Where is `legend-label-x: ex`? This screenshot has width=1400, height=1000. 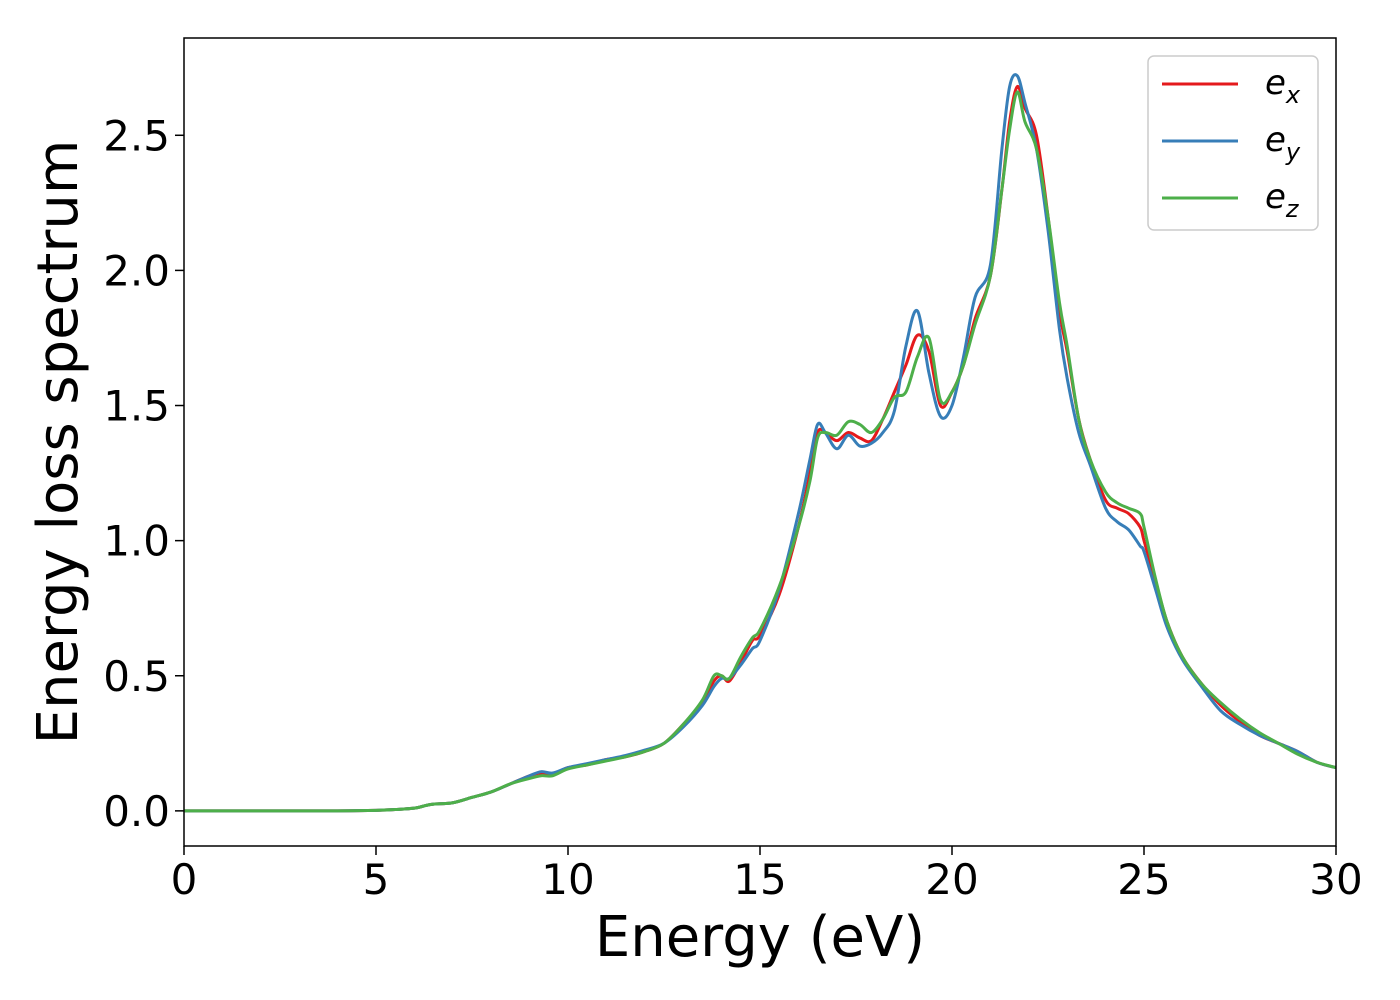
legend-label-x: ex is located at coordinates (1283, 86).